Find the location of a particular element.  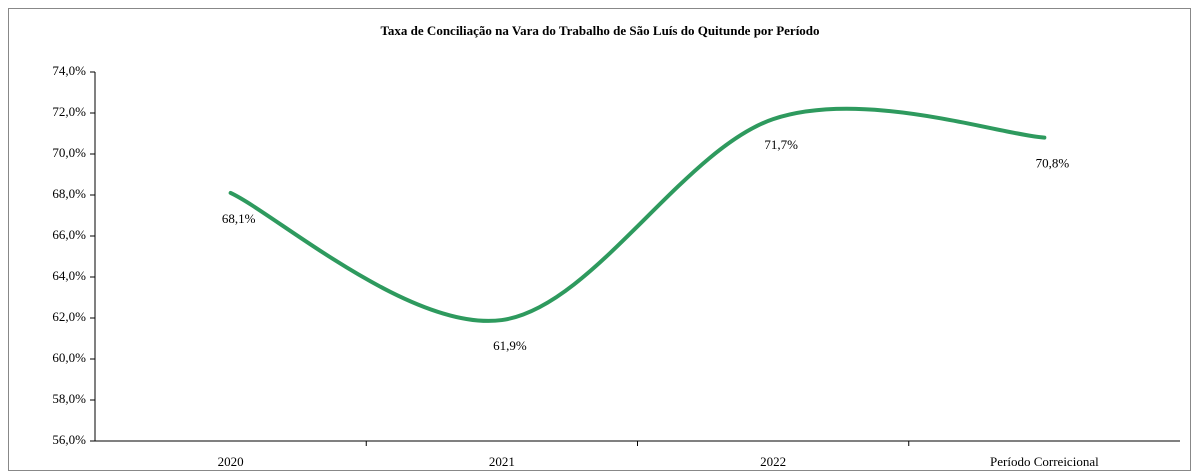

x-tick-label: 2020 is located at coordinates (231, 461).